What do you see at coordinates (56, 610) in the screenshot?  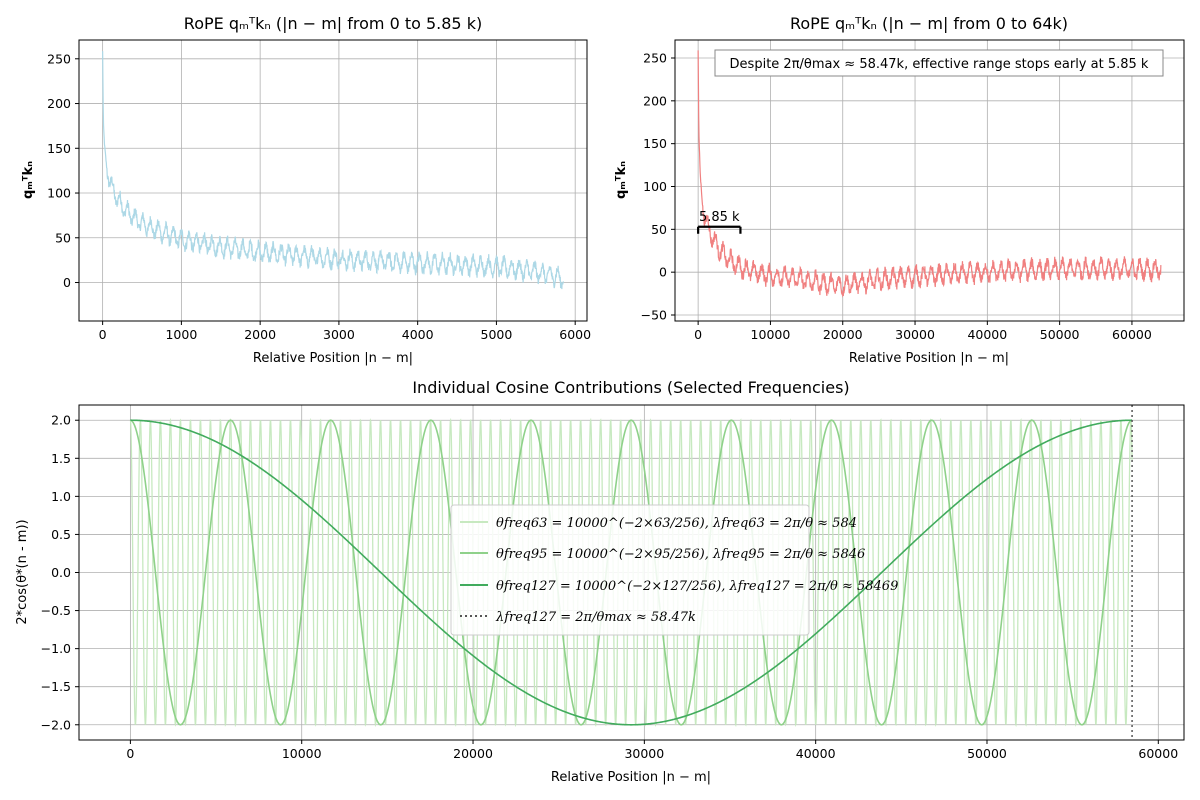 I see `y-tick-label: −0.5` at bounding box center [56, 610].